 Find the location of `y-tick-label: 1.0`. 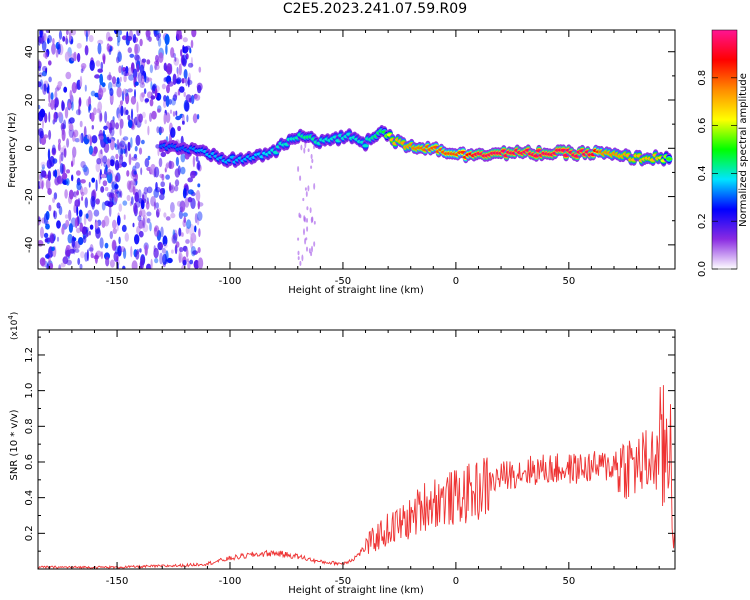

y-tick-label: 1.0 is located at coordinates (29, 391).